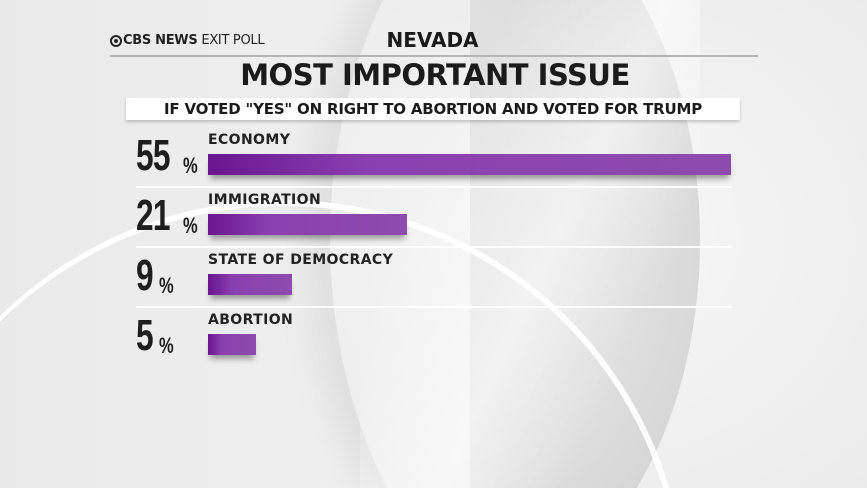 Image resolution: width=867 pixels, height=488 pixels. I want to click on percent-value: 55%, so click(169, 156).